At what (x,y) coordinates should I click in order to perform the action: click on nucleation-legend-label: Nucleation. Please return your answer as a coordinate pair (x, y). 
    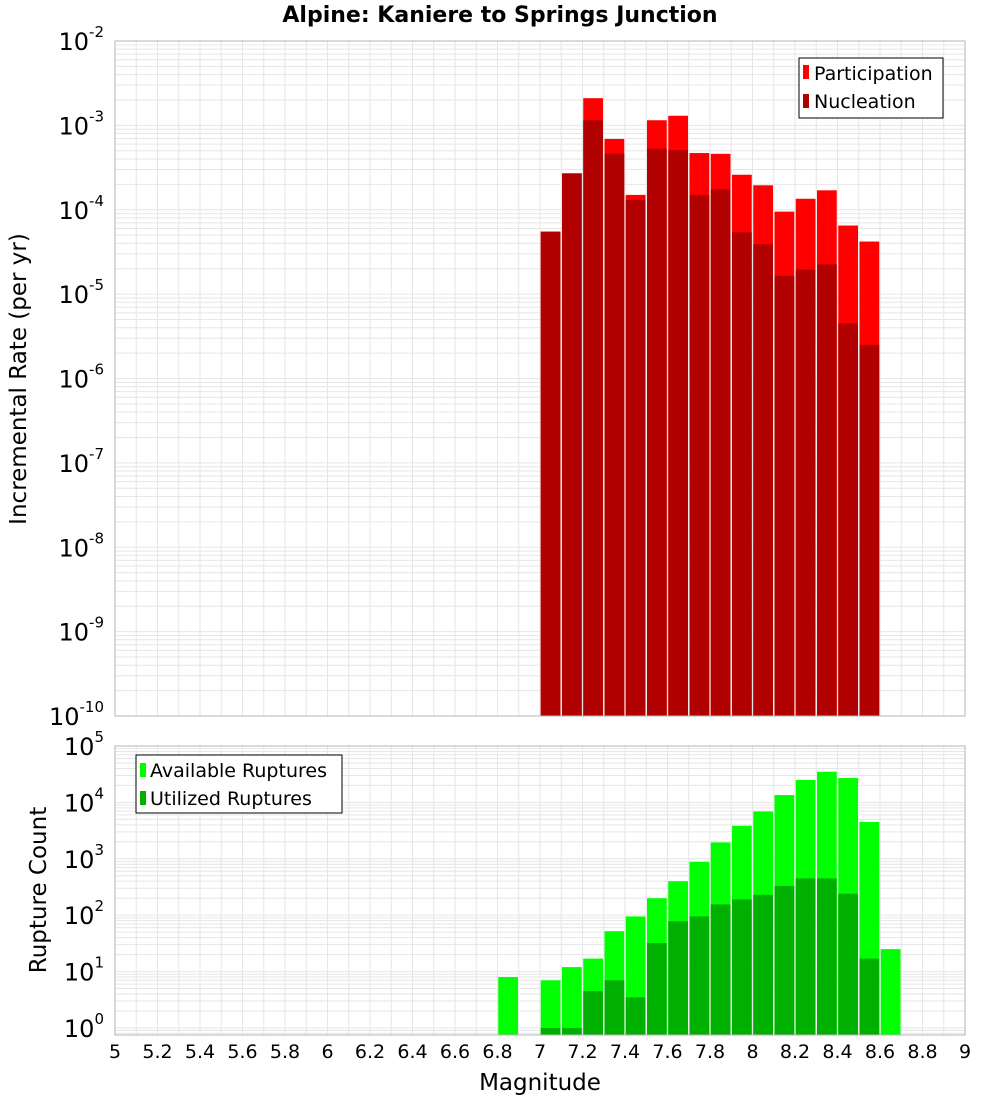
    Looking at the image, I should click on (865, 102).